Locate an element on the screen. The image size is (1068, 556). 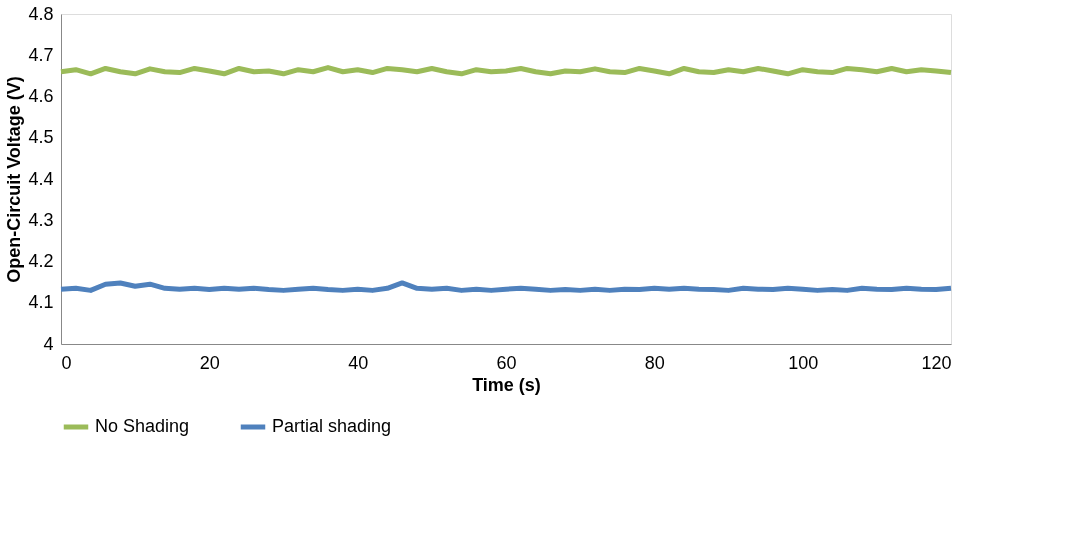
y-tick-label: 4.1 is located at coordinates (41, 302).